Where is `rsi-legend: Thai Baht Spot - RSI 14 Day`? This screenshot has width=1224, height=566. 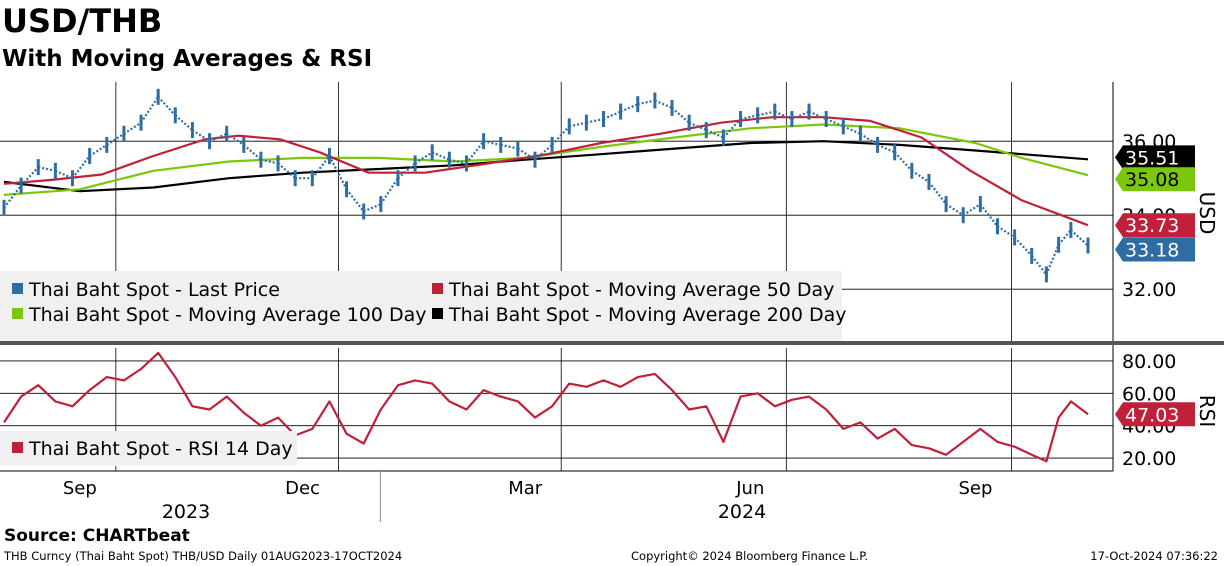
rsi-legend: Thai Baht Spot - RSI 14 Day is located at coordinates (148, 448).